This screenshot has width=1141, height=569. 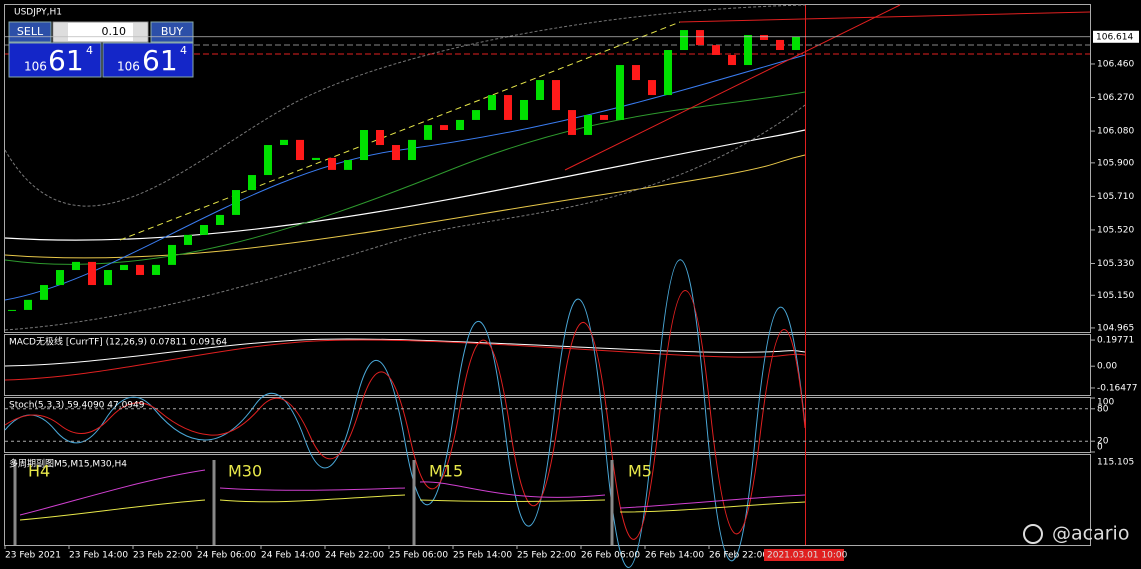 I want to click on y-tick-label: 0.00, so click(x=1107, y=367).